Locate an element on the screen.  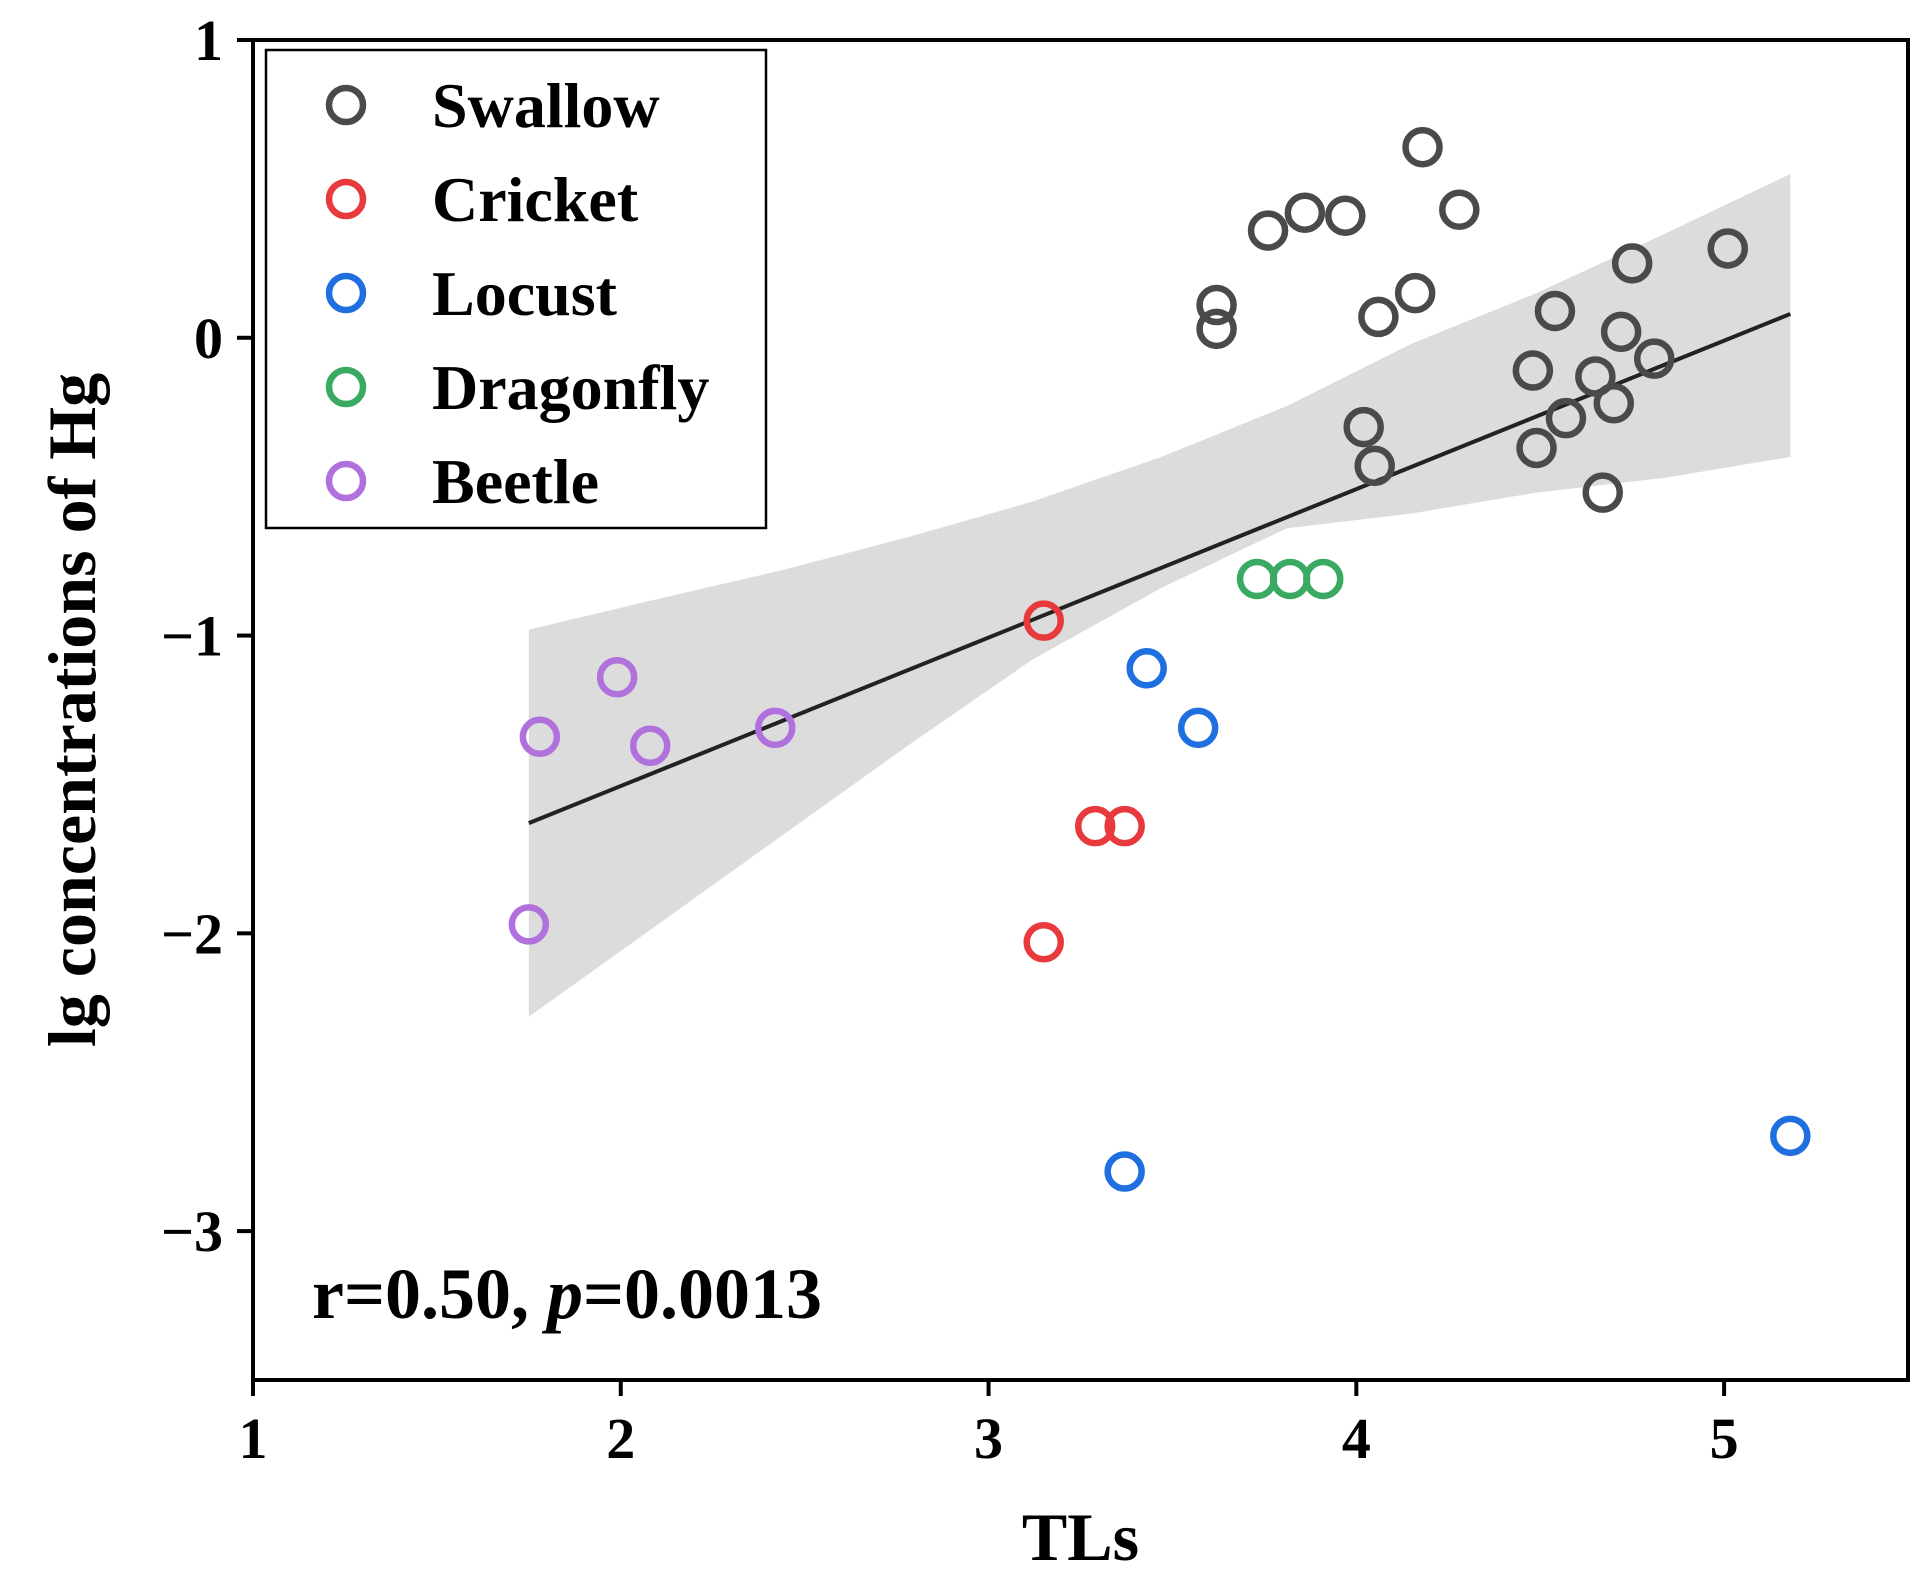
legend-marker-locust is located at coordinates (346, 293).